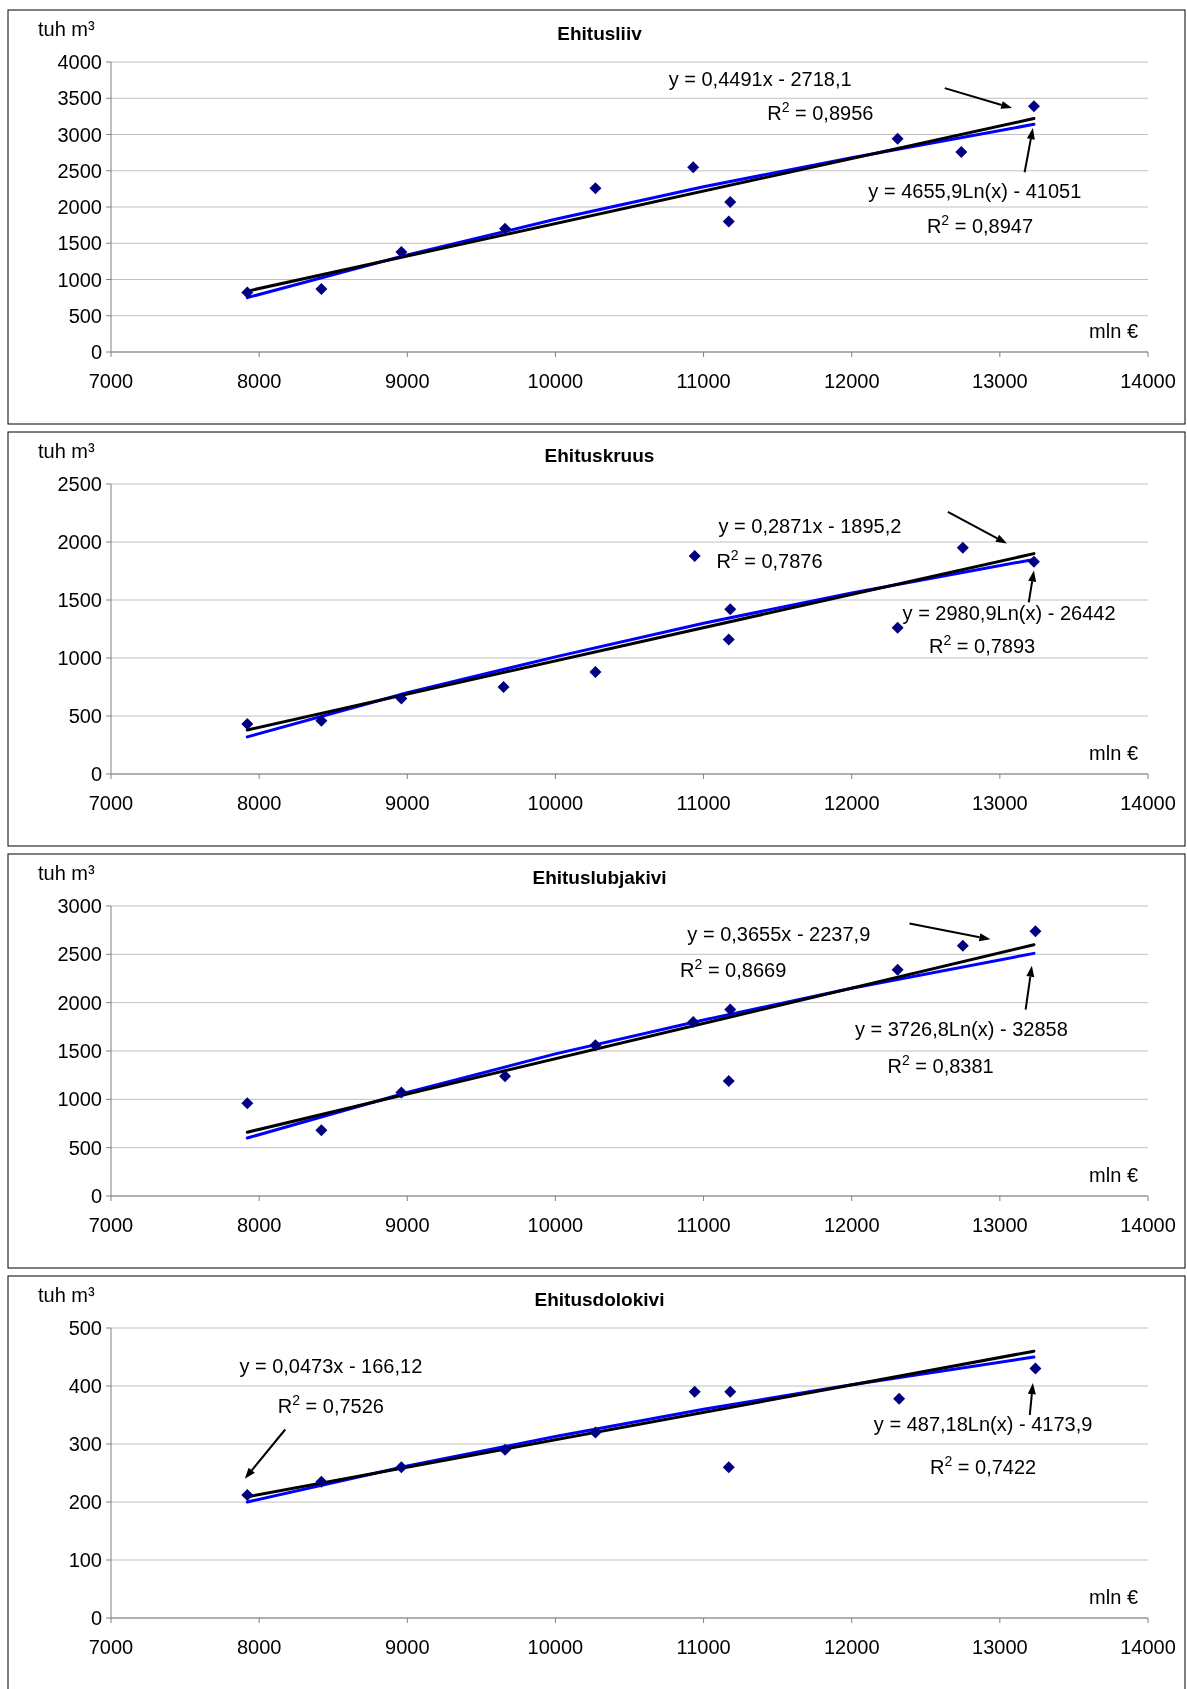  Describe the element at coordinates (79, 1002) in the screenshot. I see `y-tick-label: 2000` at that location.